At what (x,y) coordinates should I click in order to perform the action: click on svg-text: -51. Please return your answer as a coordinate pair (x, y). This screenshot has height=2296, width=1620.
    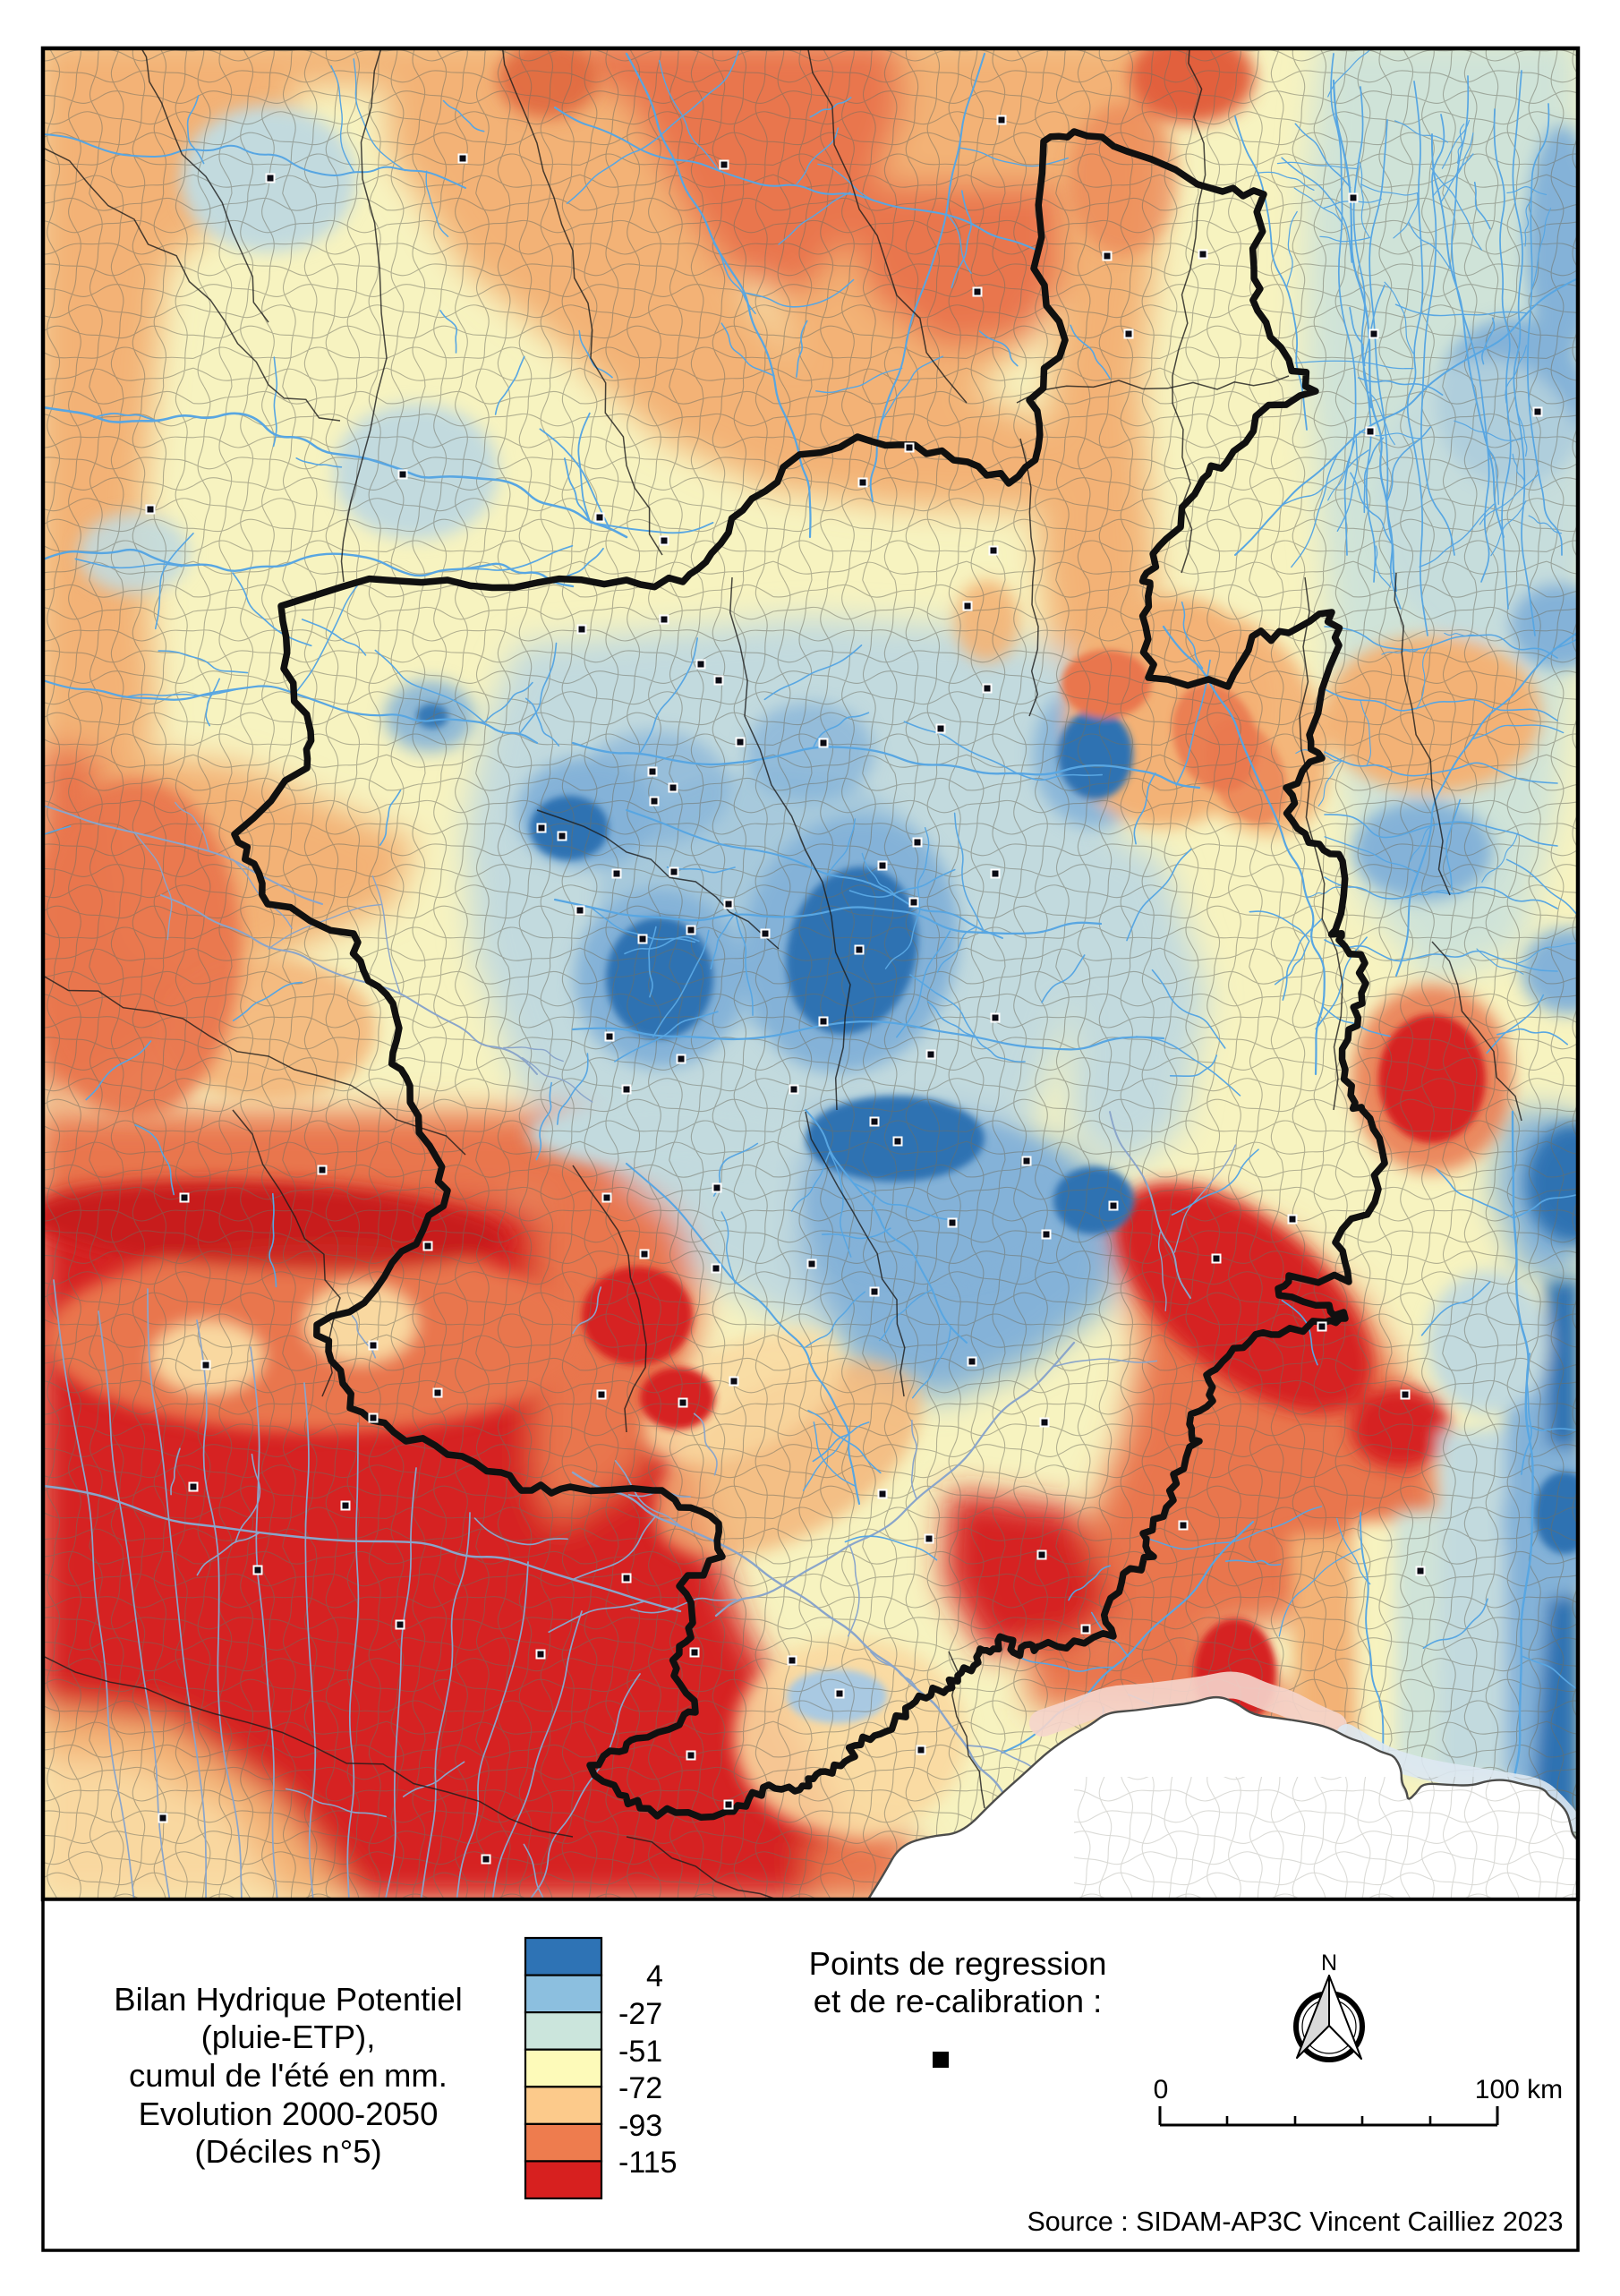
    Looking at the image, I should click on (640, 2052).